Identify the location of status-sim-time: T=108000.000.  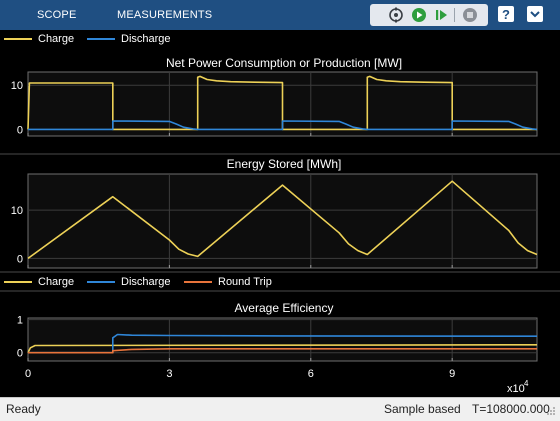
(511, 409).